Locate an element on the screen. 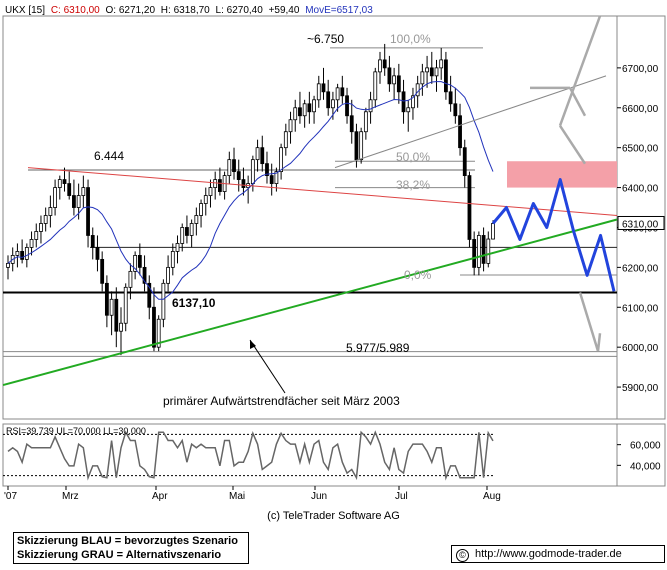  rsi-tick-label: 40,000 is located at coordinates (645, 466).